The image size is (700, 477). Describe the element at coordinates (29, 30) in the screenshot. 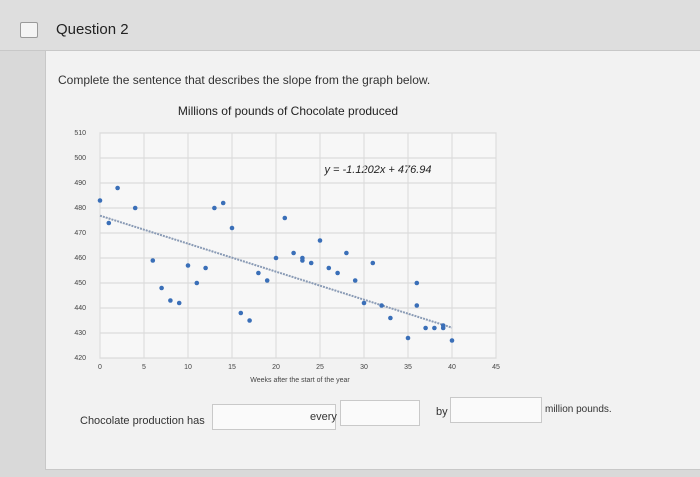

I see `flag-icon` at that location.